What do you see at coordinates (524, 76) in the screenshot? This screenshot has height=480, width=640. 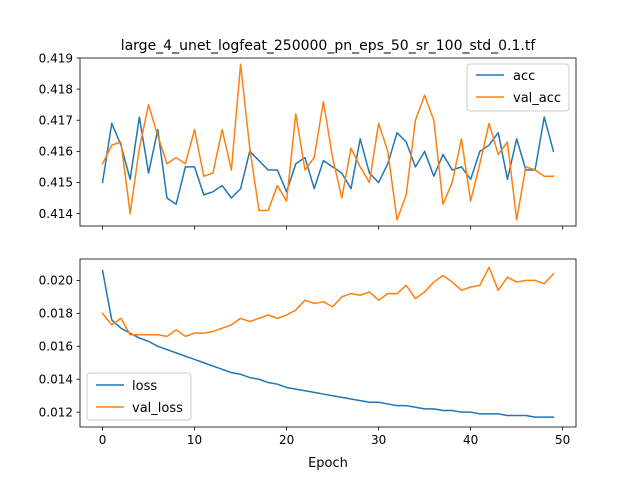 I see `legend-label-acc: acc` at bounding box center [524, 76].